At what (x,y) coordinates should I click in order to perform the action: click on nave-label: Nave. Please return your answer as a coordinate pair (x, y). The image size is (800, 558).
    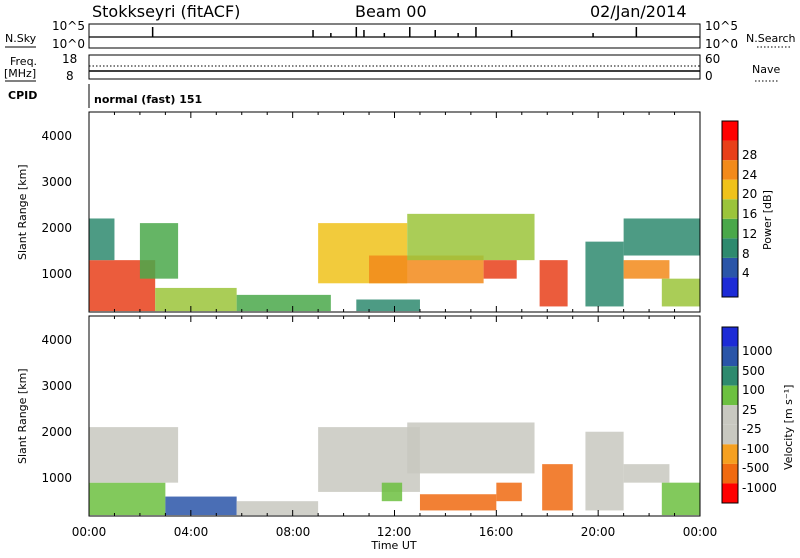
    Looking at the image, I should click on (766, 69).